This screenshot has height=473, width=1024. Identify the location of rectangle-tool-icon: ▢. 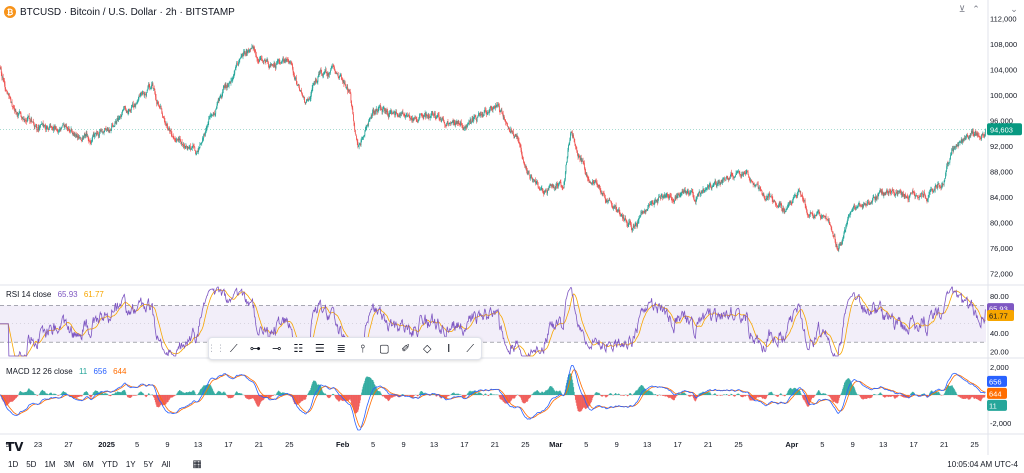
(384, 348).